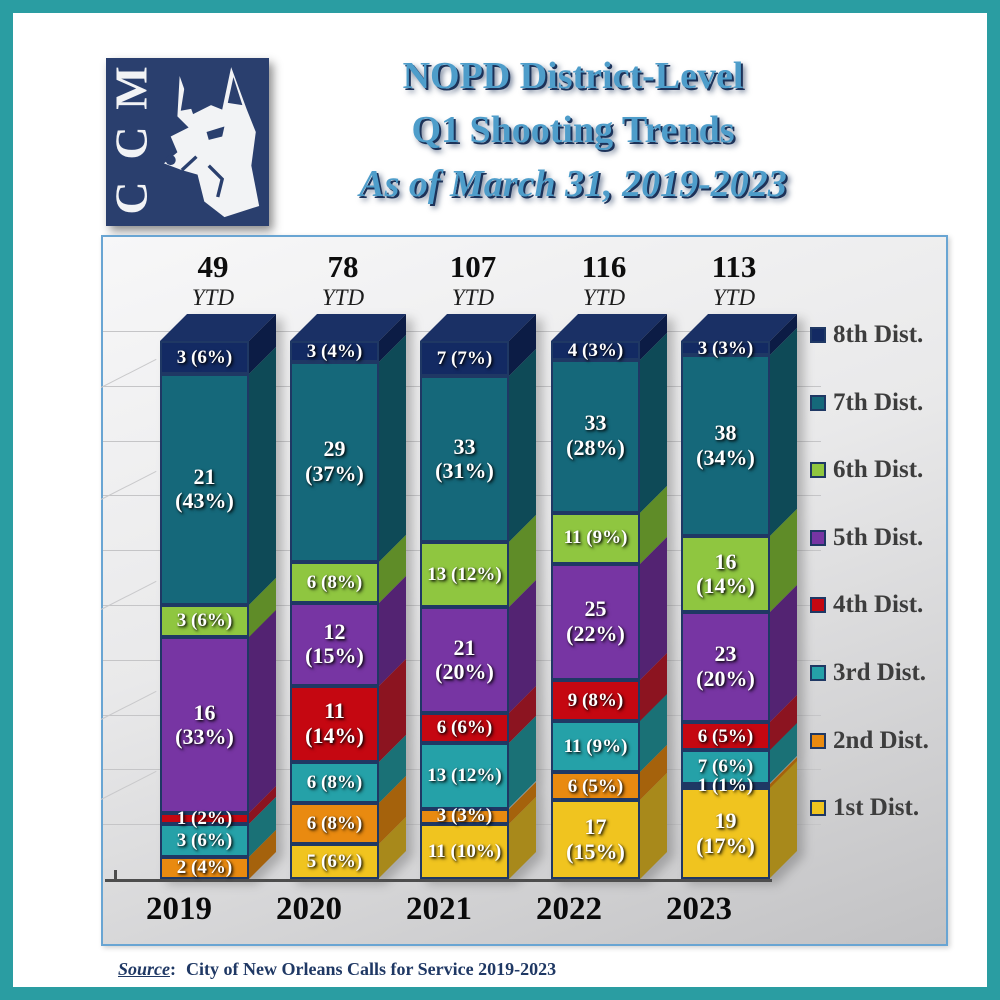 The width and height of the screenshot is (1000, 1000). Describe the element at coordinates (609, 524) in the screenshot. I see `segment-2022-6th-dist: 11 (9%)` at that location.